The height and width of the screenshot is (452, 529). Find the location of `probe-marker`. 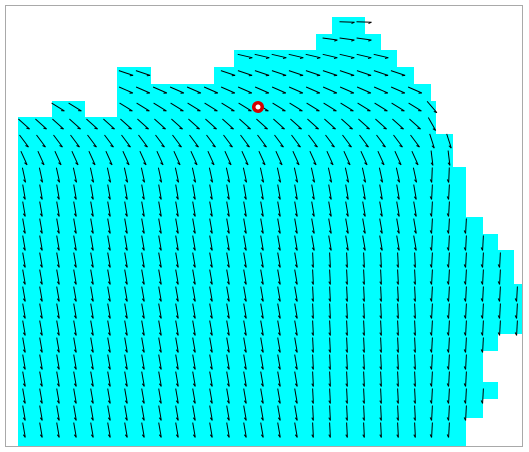

probe-marker is located at coordinates (258, 107).